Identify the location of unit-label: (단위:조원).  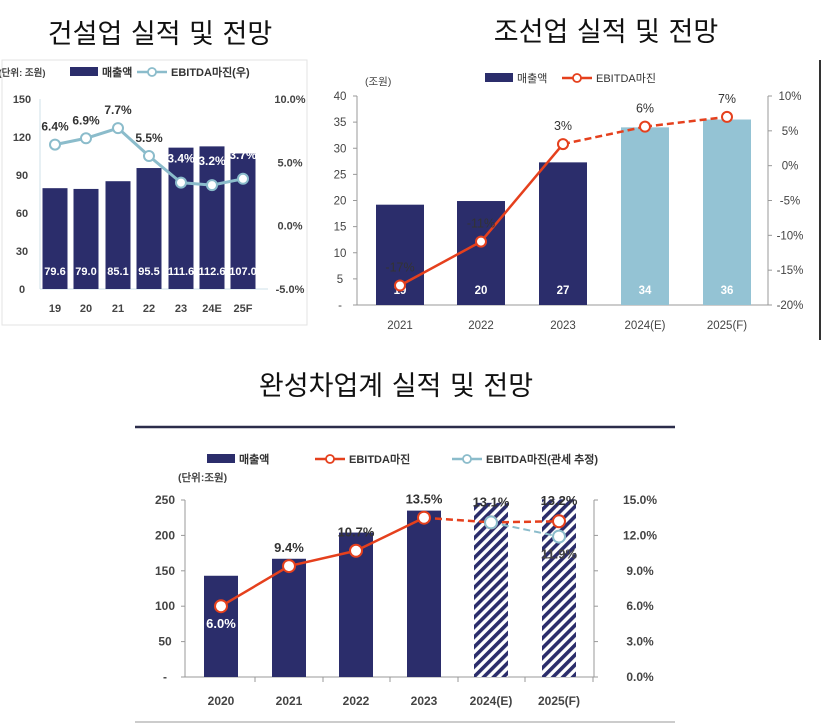
(202, 477).